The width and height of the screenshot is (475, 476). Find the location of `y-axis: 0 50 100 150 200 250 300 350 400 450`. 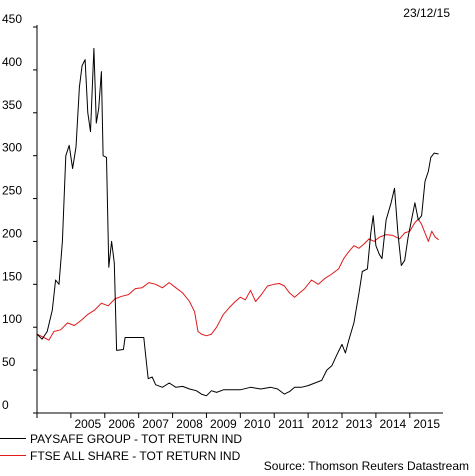

y-axis: 0 50 100 150 200 250 300 350 400 450 is located at coordinates (19, 213).